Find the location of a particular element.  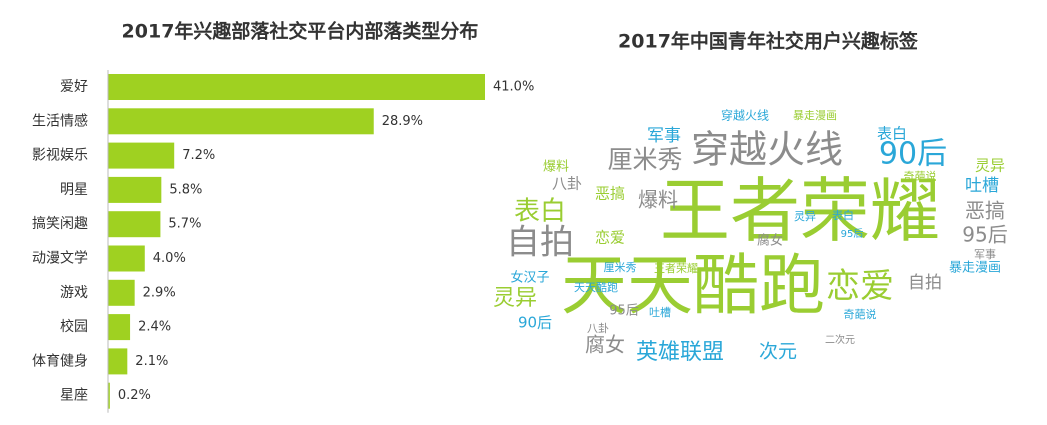

category-label: 爱好 is located at coordinates (74, 87).